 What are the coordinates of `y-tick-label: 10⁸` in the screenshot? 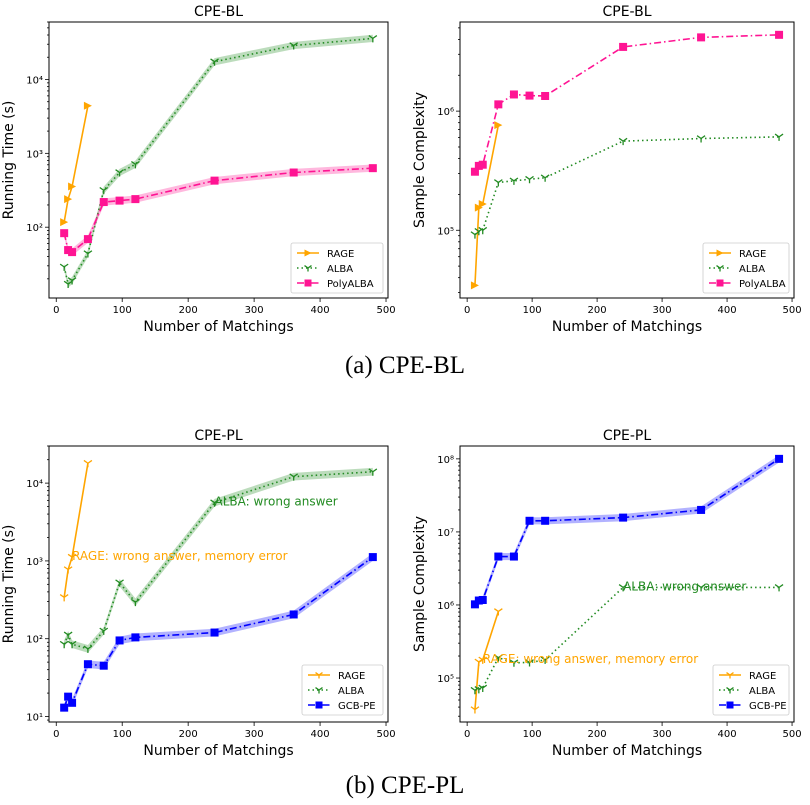 It's located at (445, 460).